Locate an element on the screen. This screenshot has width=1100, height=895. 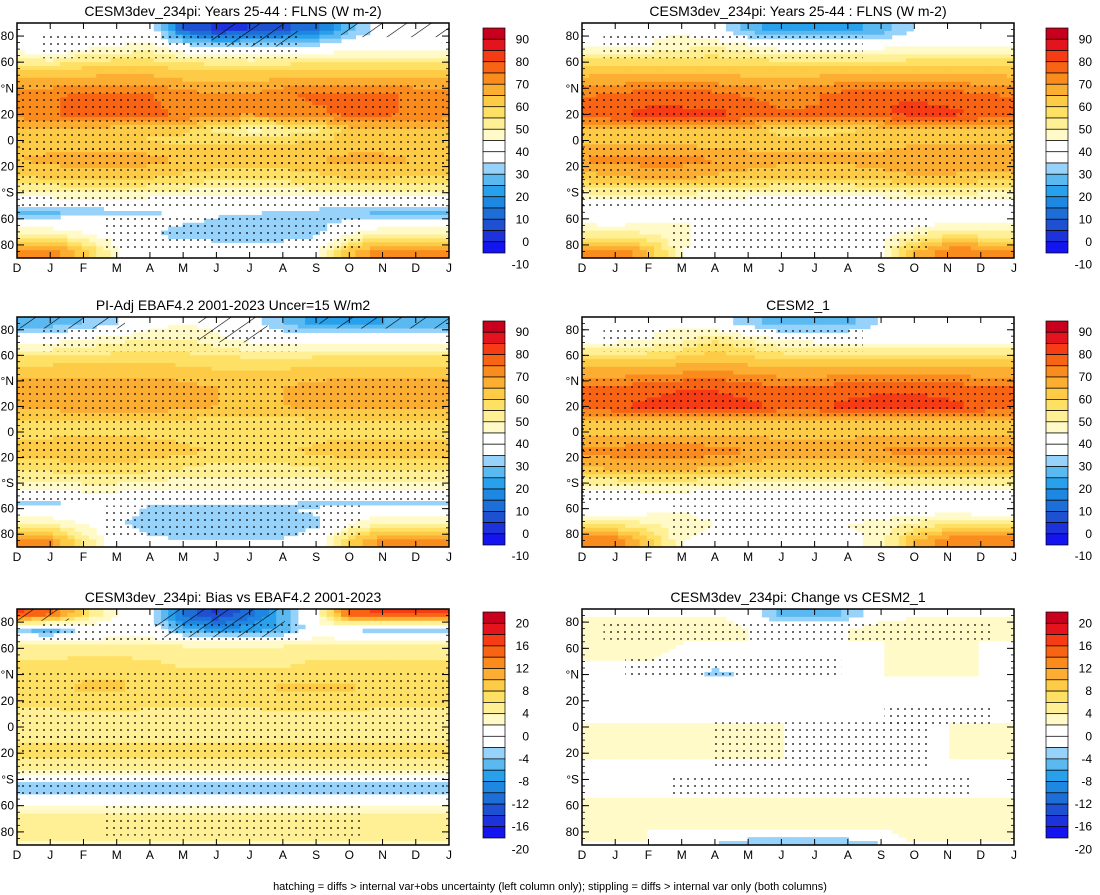
y-tick-label: °N is located at coordinates (7, 88).